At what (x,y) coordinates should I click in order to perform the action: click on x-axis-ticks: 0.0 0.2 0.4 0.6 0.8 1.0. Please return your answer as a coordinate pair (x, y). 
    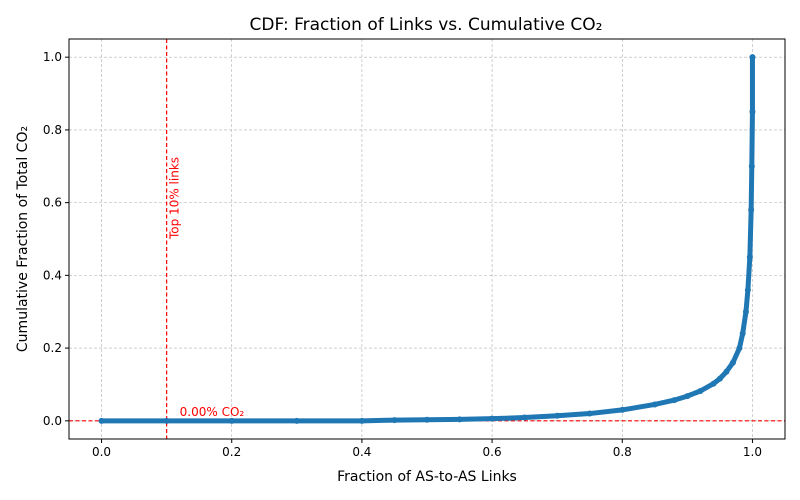
    Looking at the image, I should click on (427, 449).